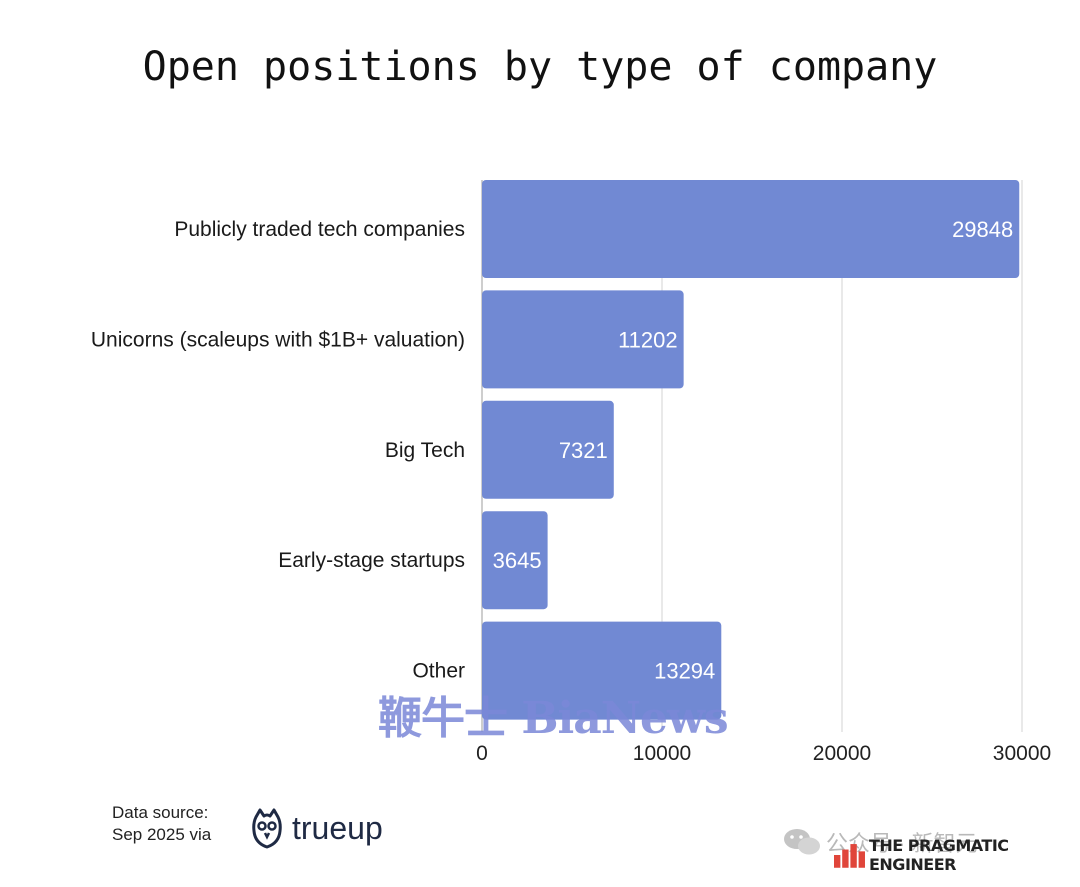 Image resolution: width=1080 pixels, height=887 pixels. I want to click on trueup-wordmark: trueup, so click(337, 827).